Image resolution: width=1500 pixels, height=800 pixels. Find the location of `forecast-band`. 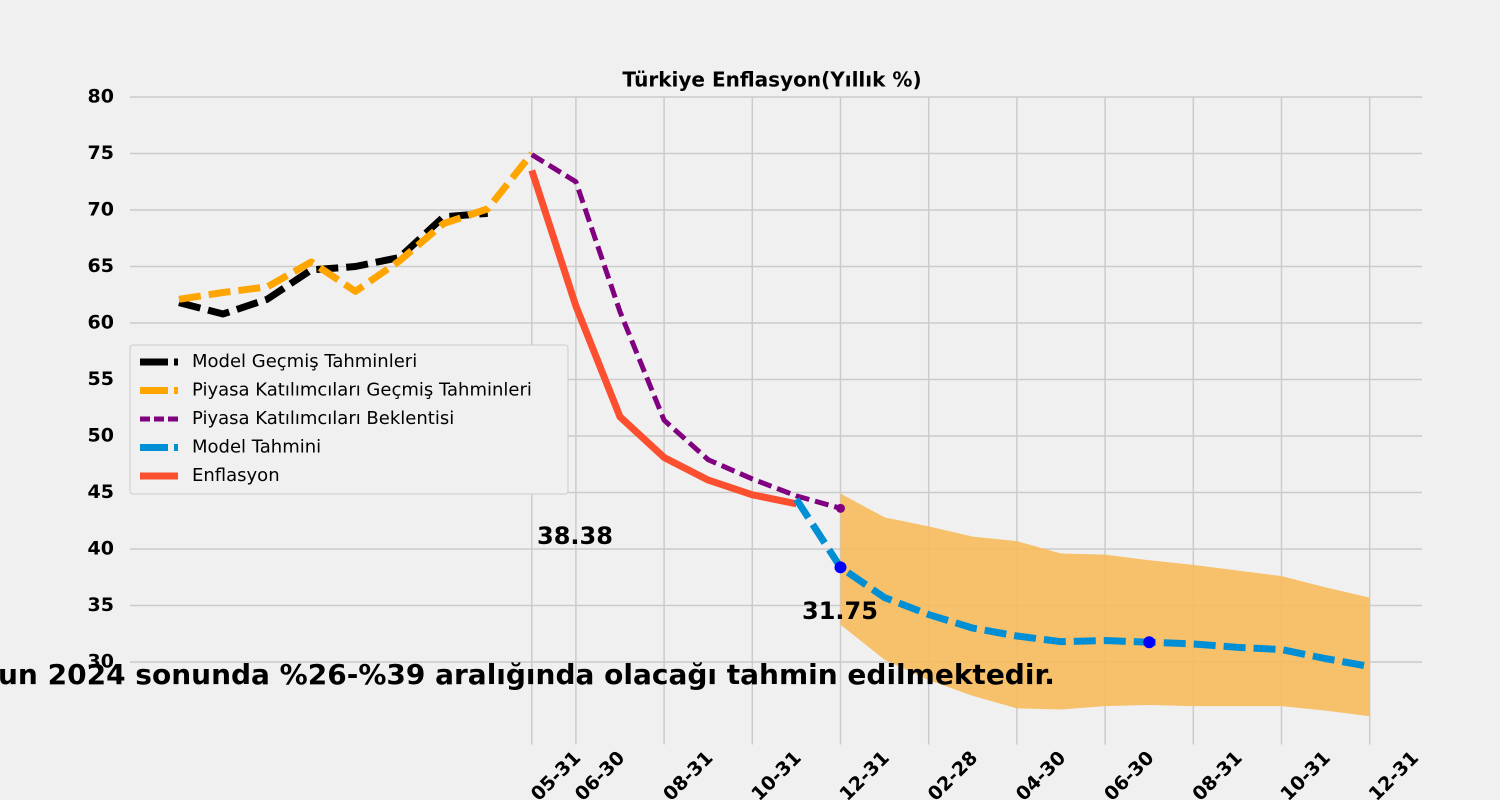

forecast-band is located at coordinates (1105, 605).